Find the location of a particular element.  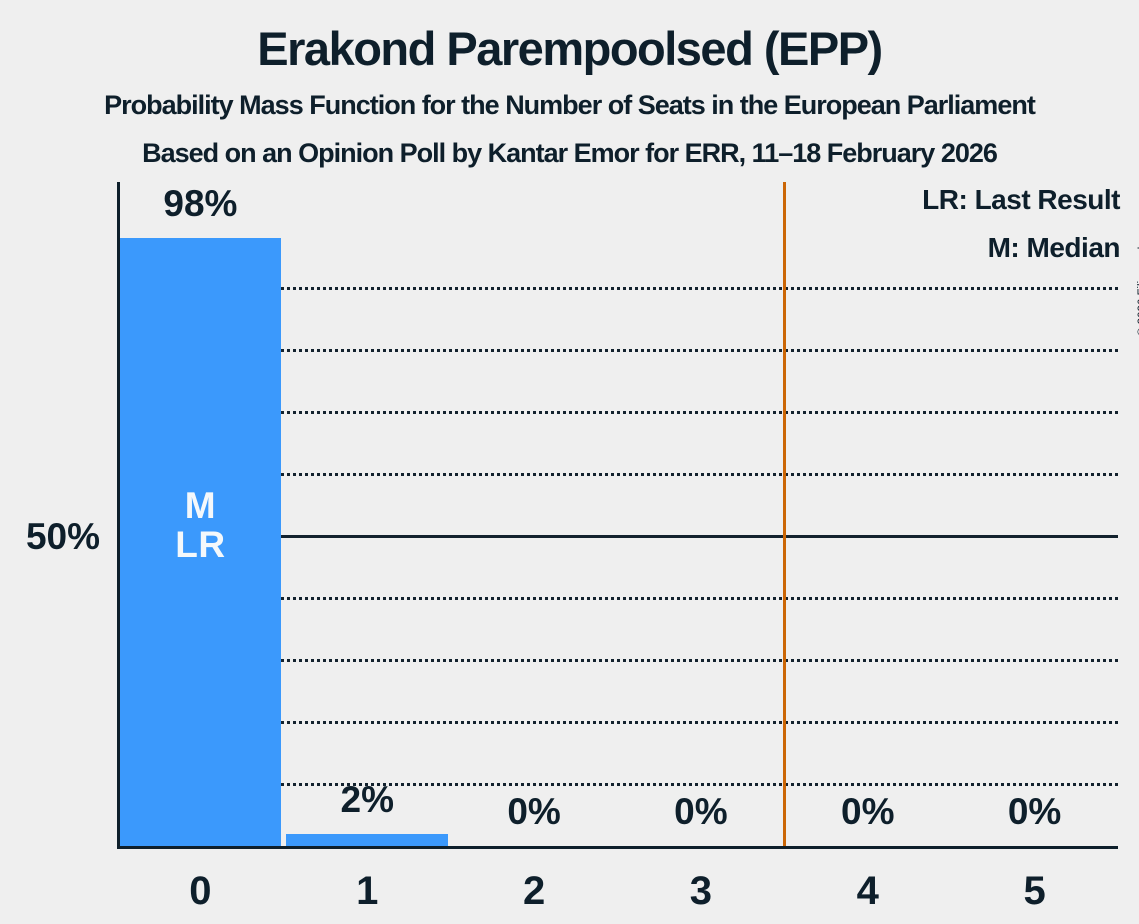

last-result-threshold-line is located at coordinates (784, 514).